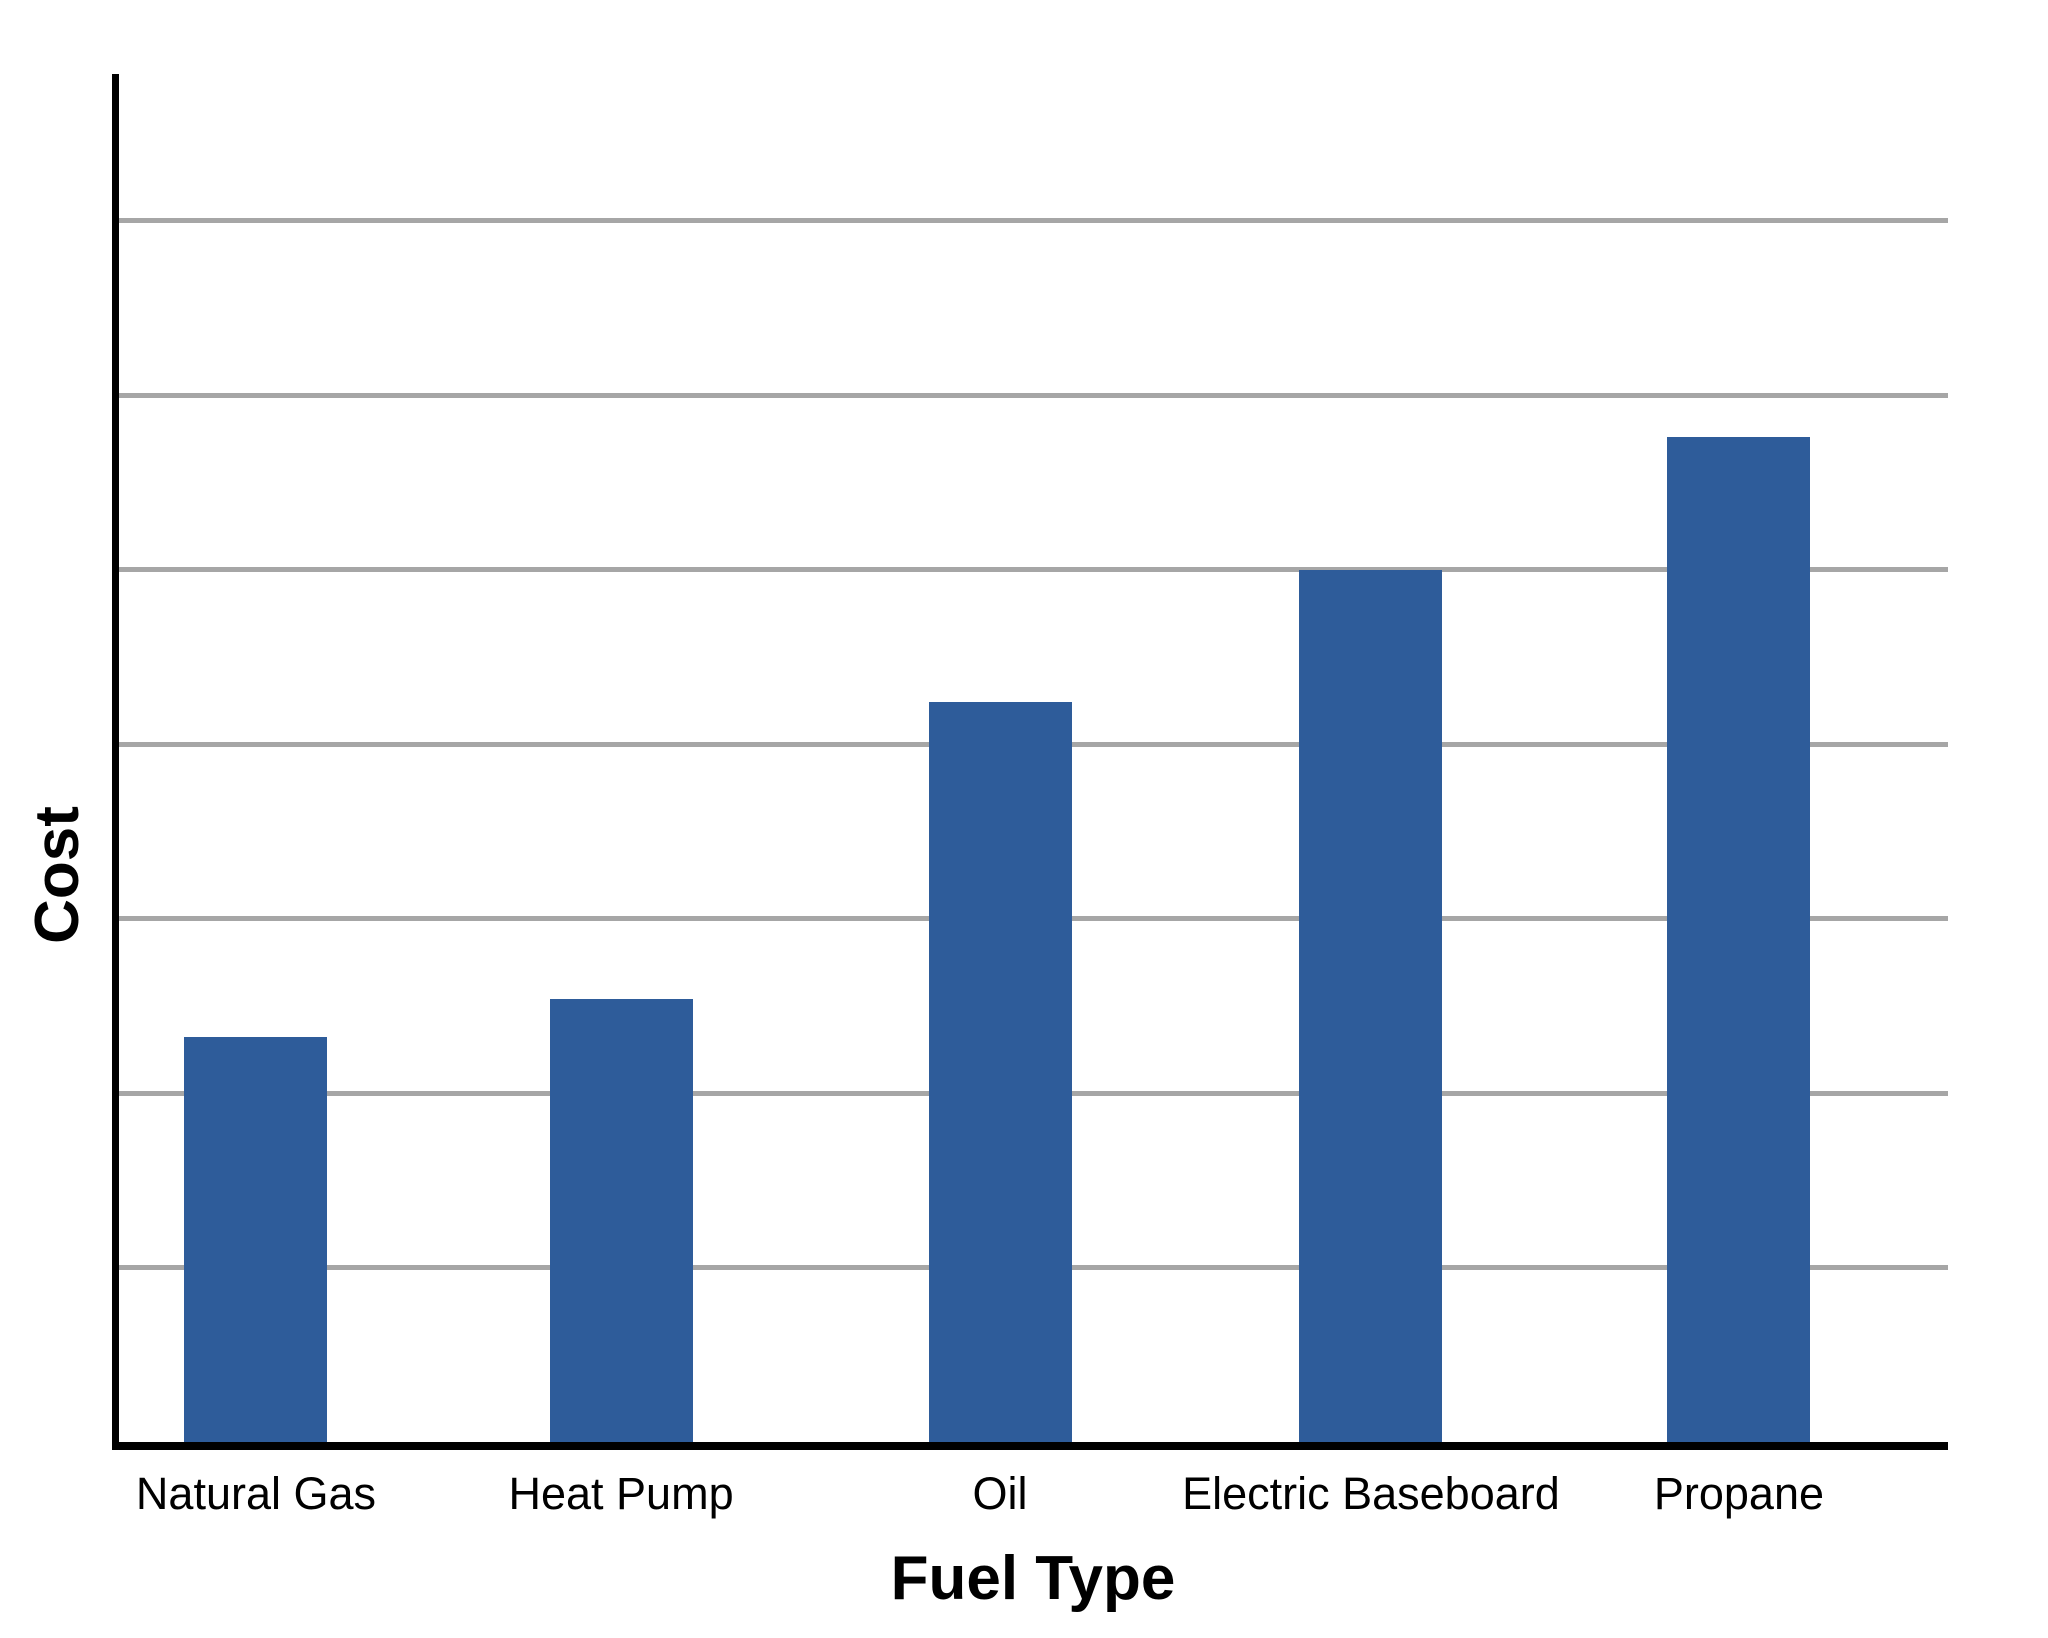  I want to click on y-axis-line, so click(115, 762).